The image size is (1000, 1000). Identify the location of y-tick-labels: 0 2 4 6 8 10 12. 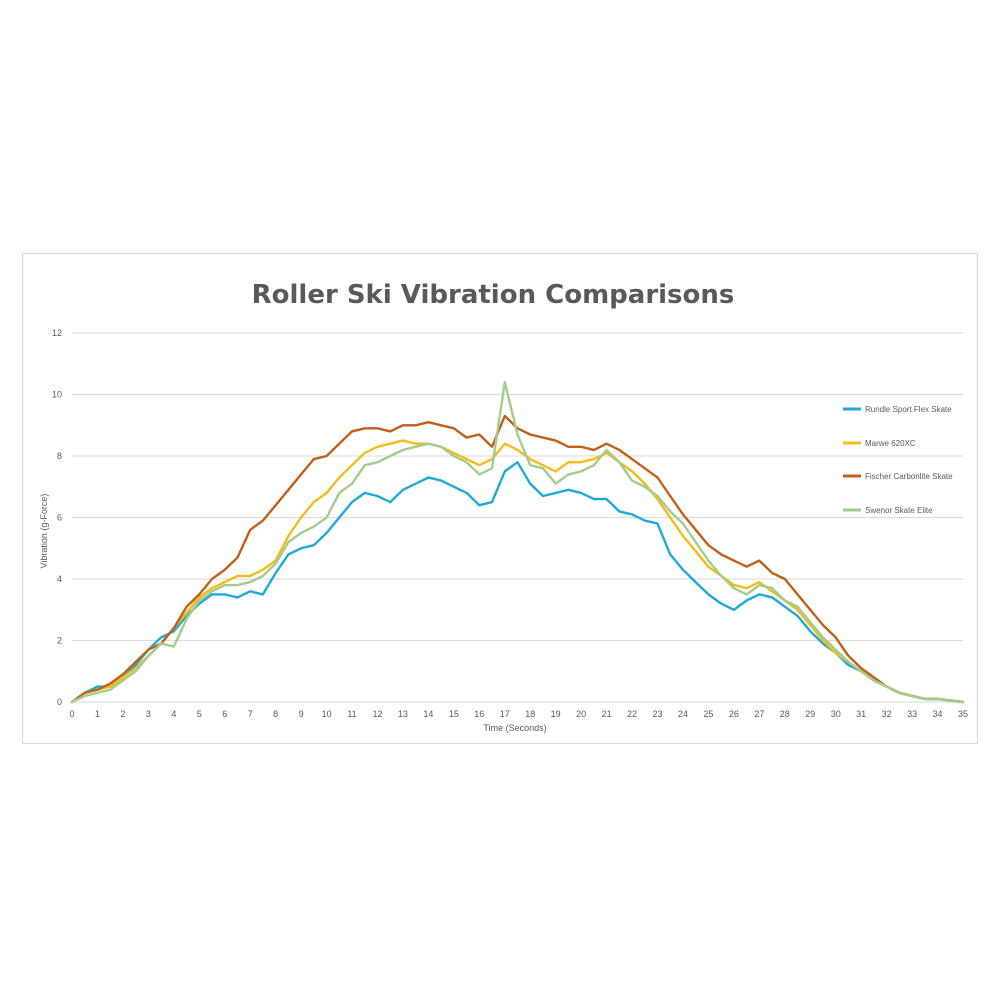
(57, 517).